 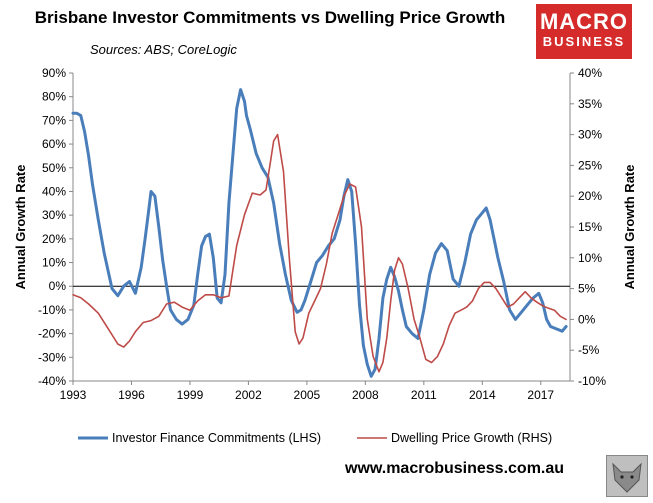 I want to click on right-tick-label: 30%, so click(x=590, y=135).